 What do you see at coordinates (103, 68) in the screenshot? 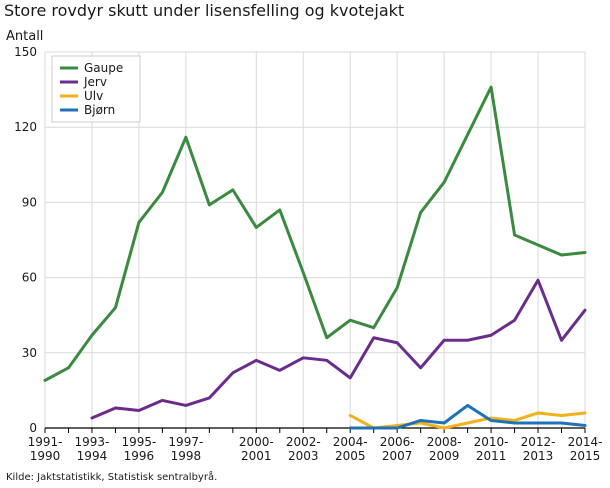
I see `legend-label: Gaupe` at bounding box center [103, 68].